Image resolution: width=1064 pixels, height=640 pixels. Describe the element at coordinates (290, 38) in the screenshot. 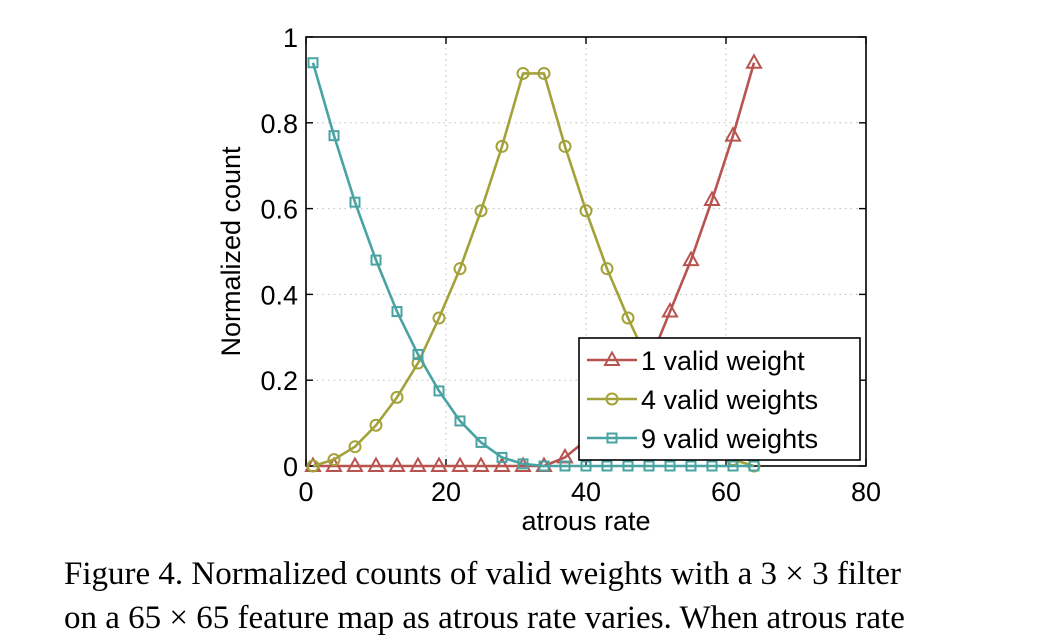

I see `y-tick-label: 1` at that location.